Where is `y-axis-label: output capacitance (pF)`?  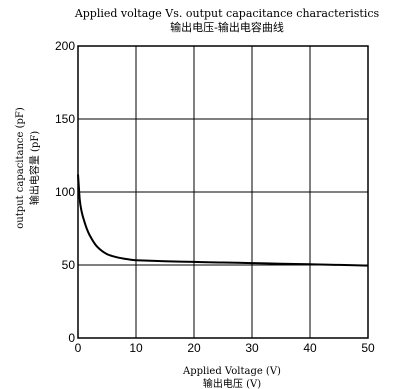 y-axis-label: output capacitance (pF) is located at coordinates (20, 168).